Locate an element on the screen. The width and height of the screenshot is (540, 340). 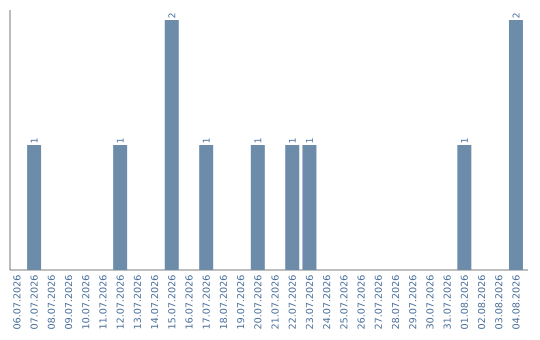
x-tick-label: 24.07.2026 is located at coordinates (326, 302).